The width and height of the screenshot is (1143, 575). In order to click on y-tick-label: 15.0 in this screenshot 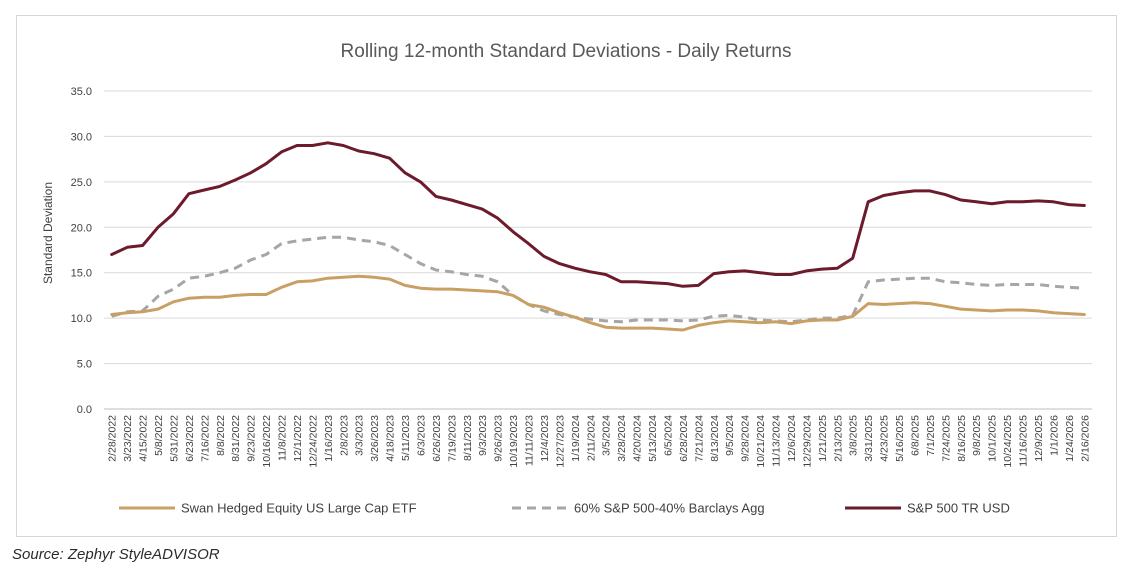, I will do `click(81, 274)`.